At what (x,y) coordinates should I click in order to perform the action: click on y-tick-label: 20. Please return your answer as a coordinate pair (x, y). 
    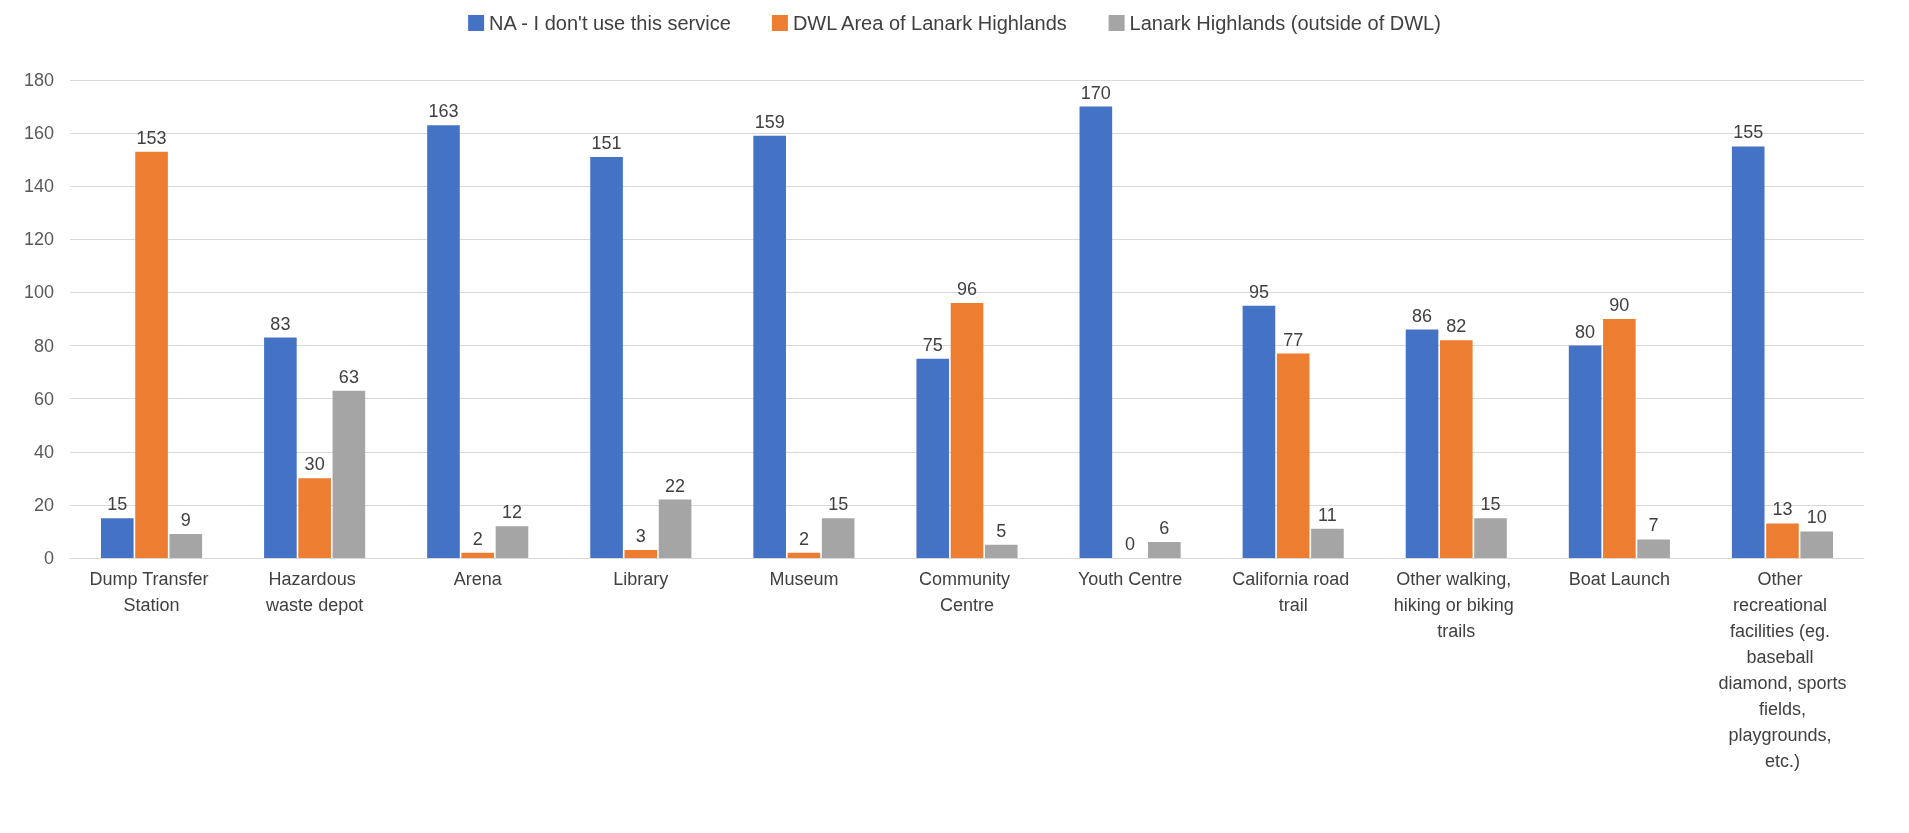
    Looking at the image, I should click on (43, 504).